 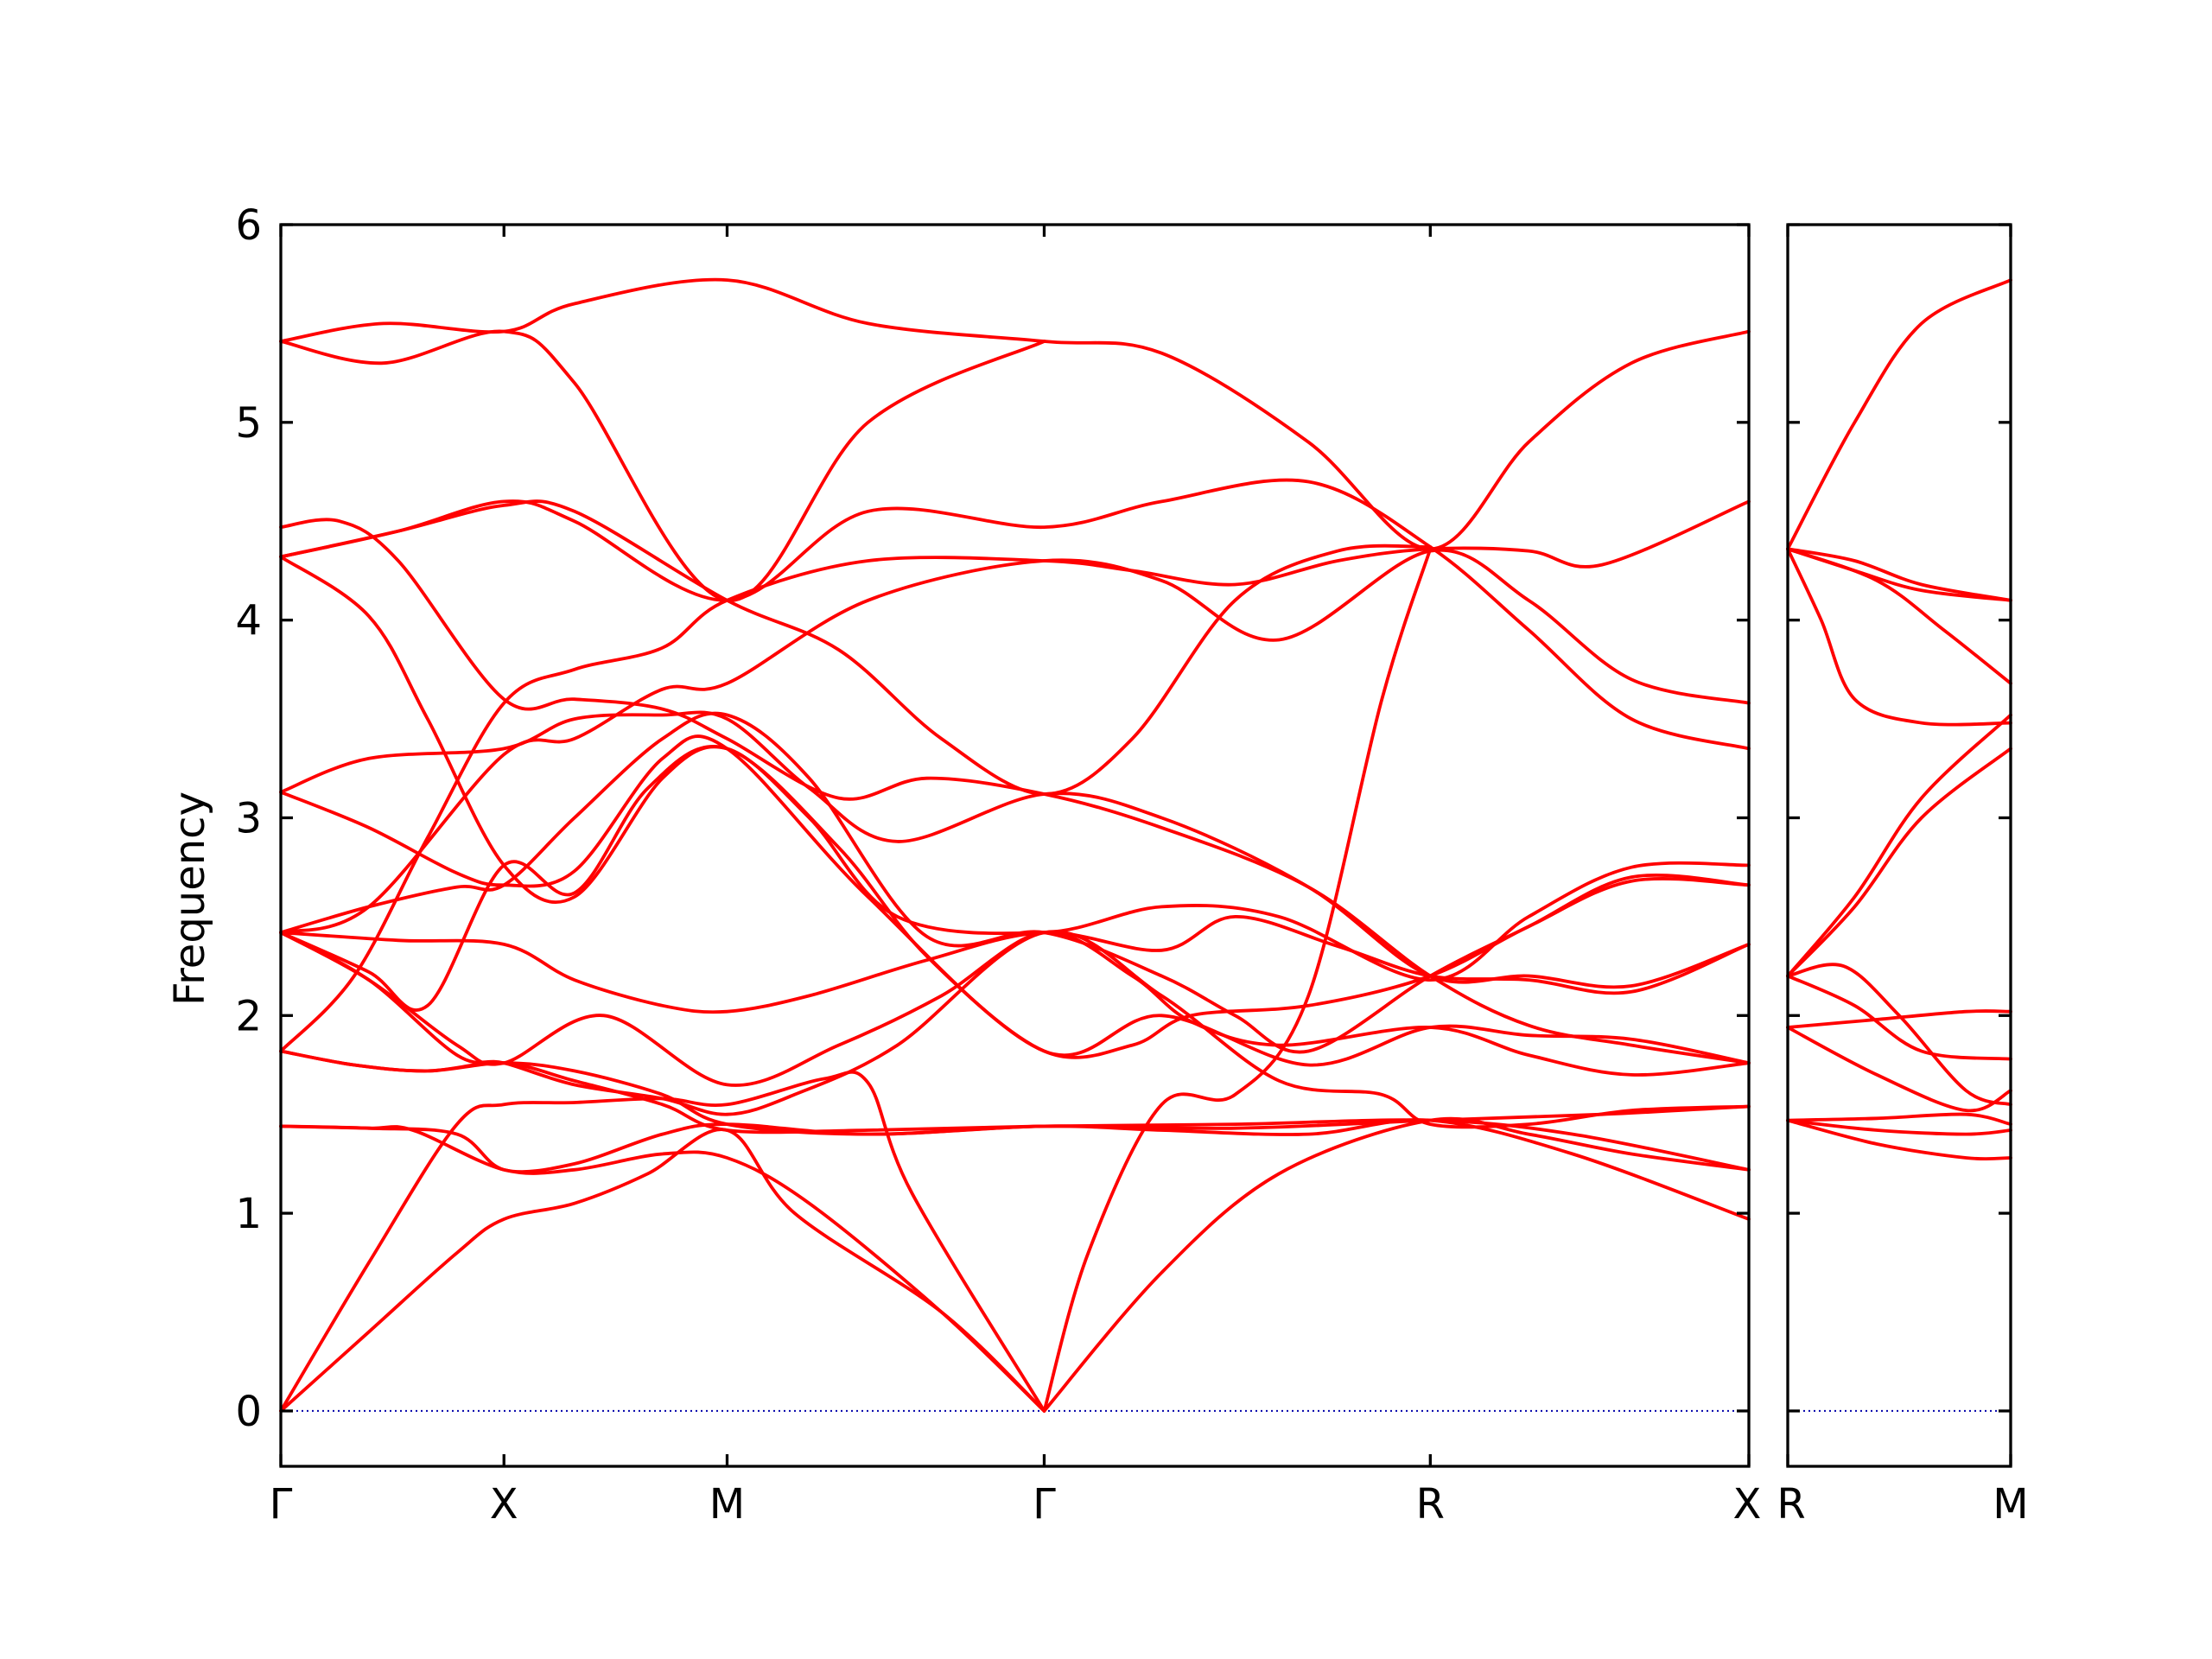 I want to click on panel-frame, so click(x=1899, y=845).